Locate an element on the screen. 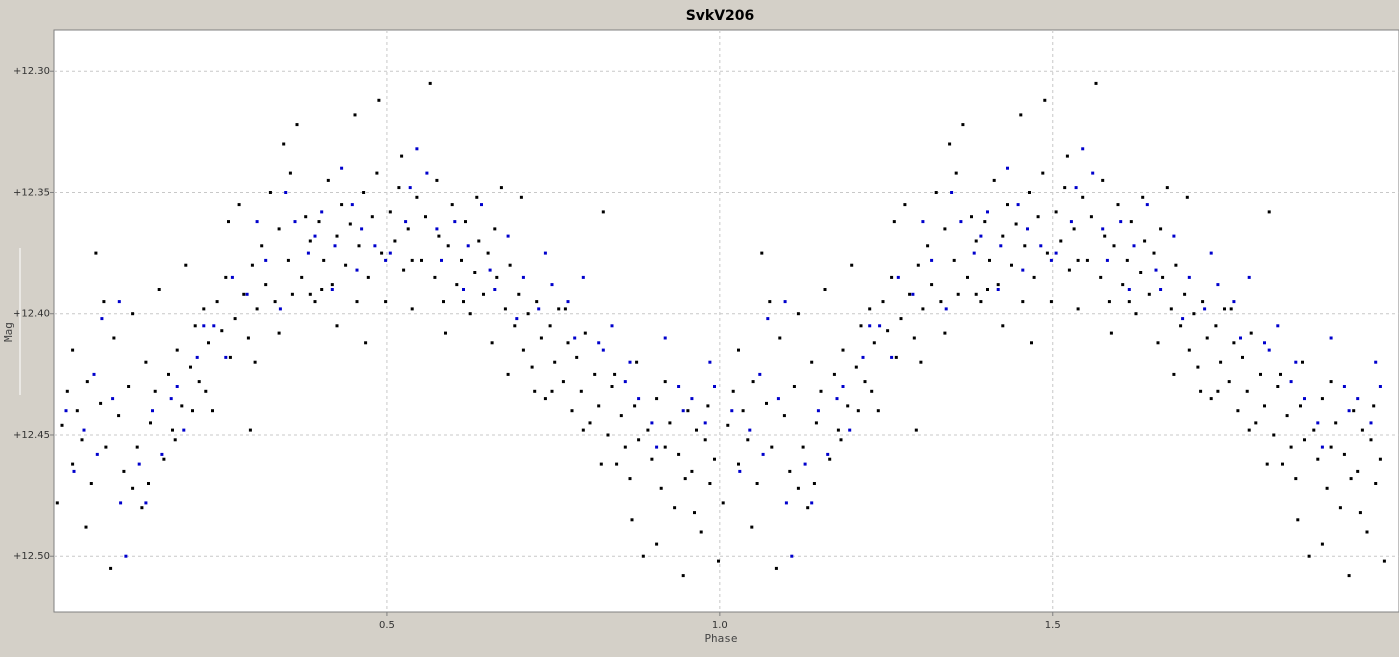 Image resolution: width=1399 pixels, height=657 pixels. y-tick-label: +12.40 is located at coordinates (31, 314).